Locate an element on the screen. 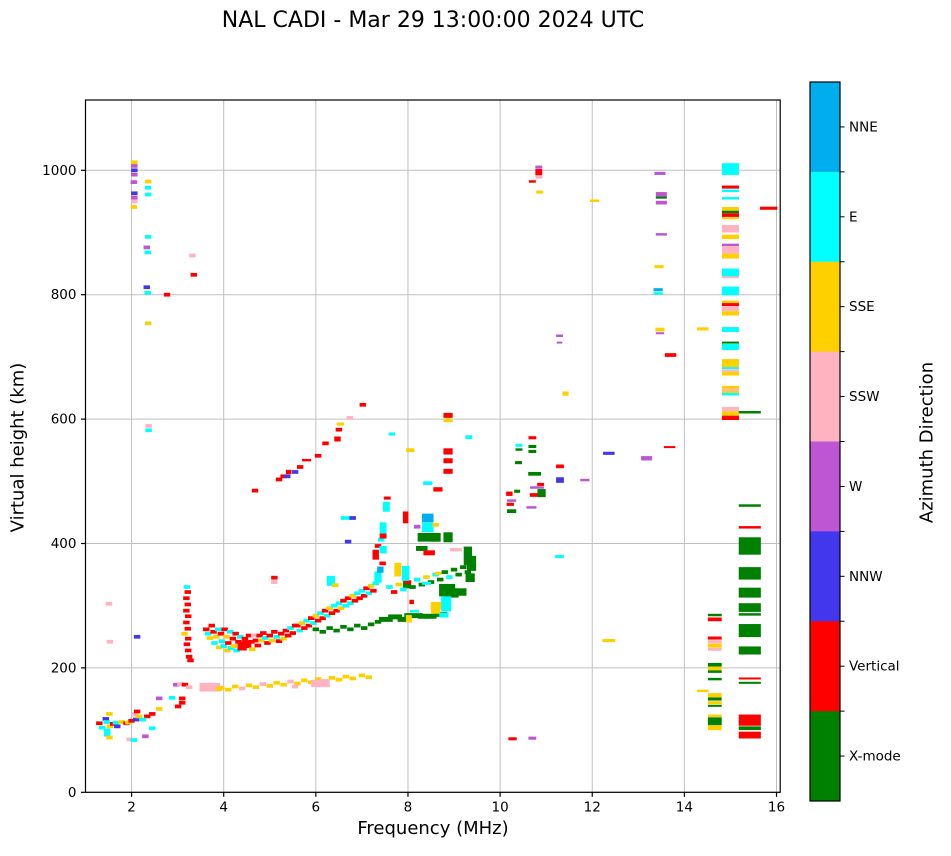 Image resolution: width=951 pixels, height=856 pixels. chart-title: NAL CADI - Mar 29 13:00:00 2024 UTC is located at coordinates (433, 20).